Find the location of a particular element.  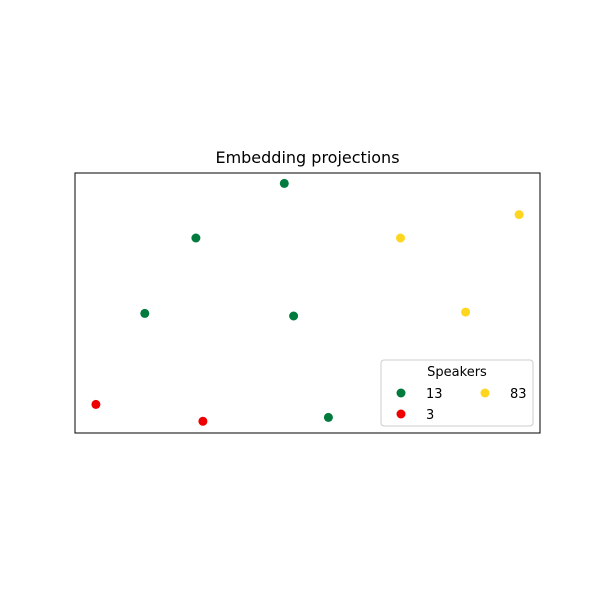

legend-label-83: 83 is located at coordinates (518, 394).